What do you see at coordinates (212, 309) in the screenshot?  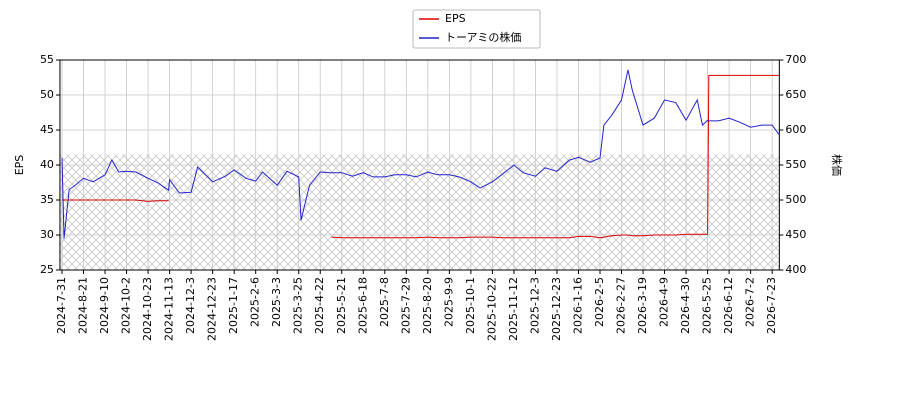 I see `x-tick-label: 2024-12-23` at bounding box center [212, 309].